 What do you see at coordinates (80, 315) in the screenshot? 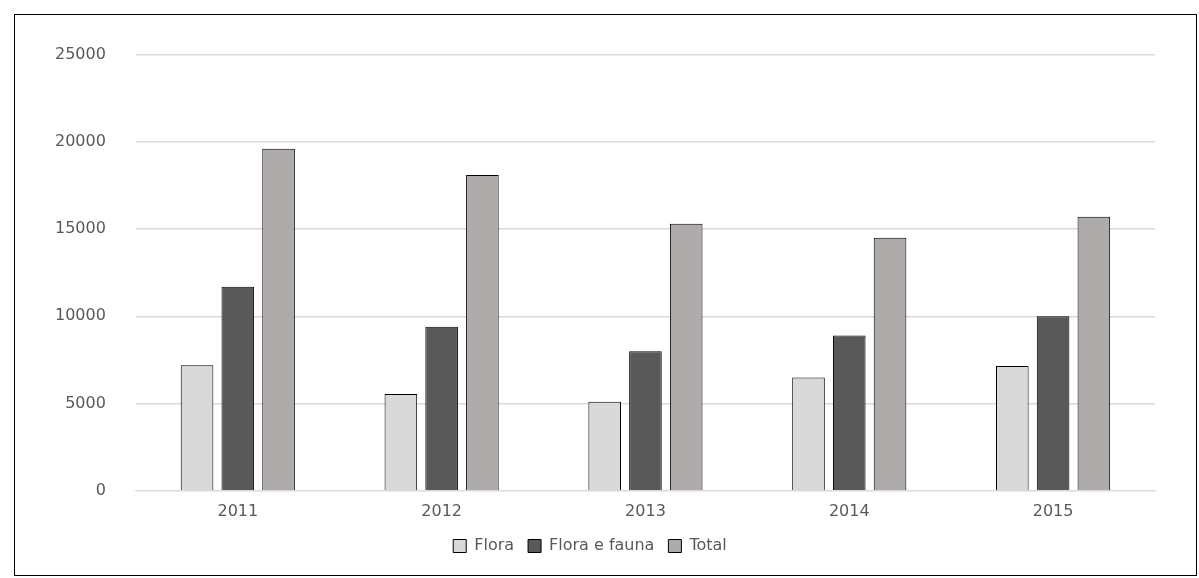
I see `y-tick-label: 10000` at bounding box center [80, 315].